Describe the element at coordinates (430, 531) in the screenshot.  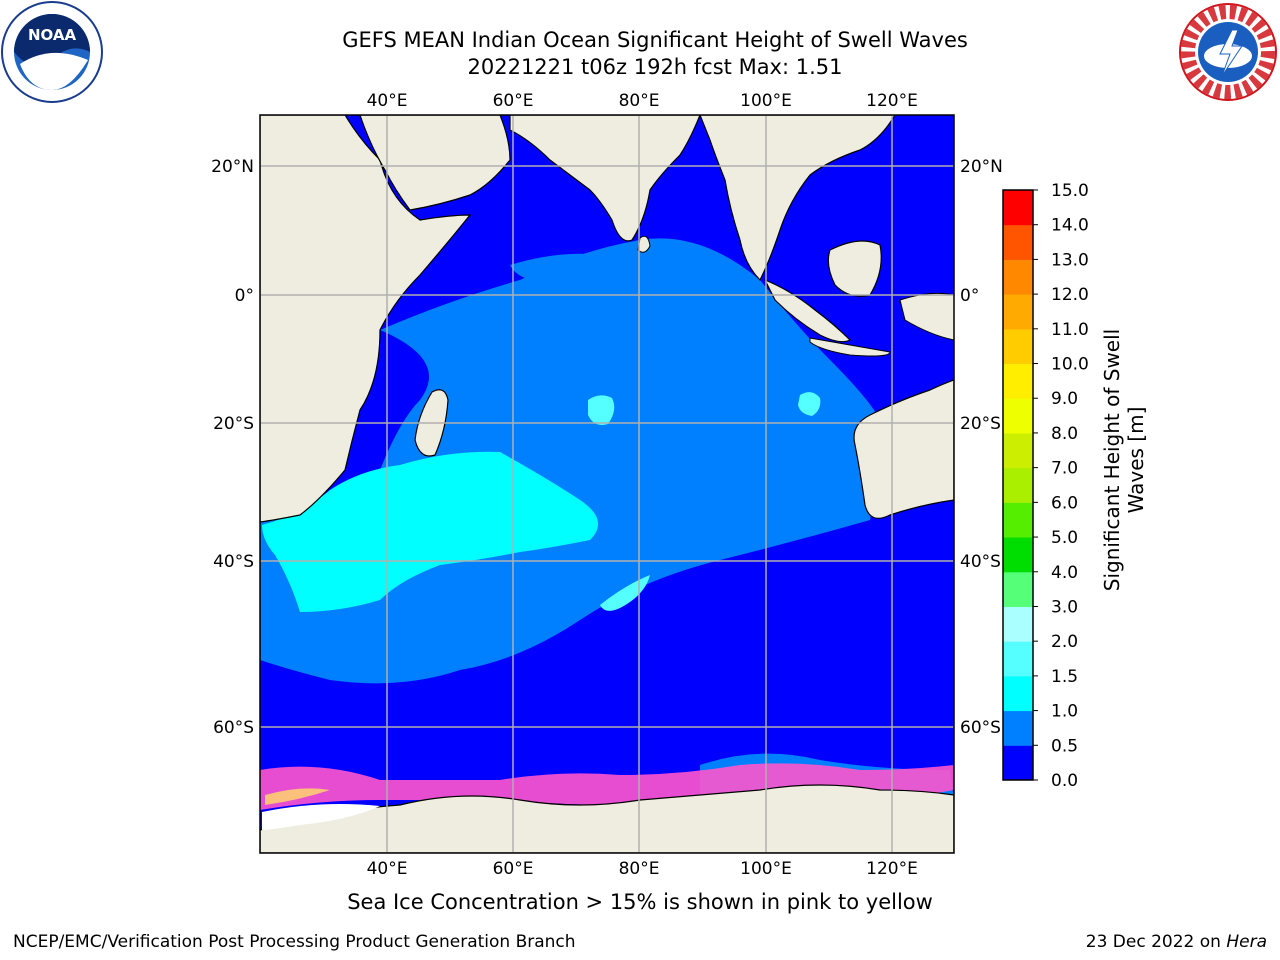
I see `swell-1.0-1.5-region` at that location.